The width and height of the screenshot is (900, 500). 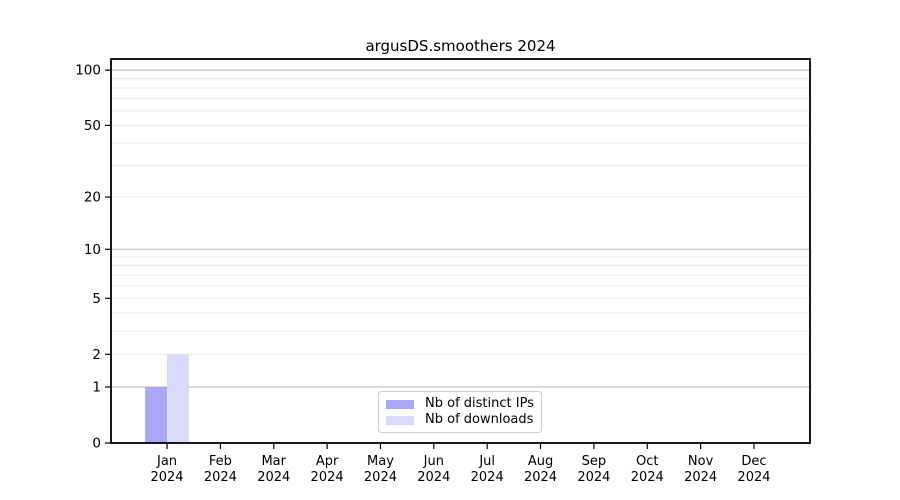 What do you see at coordinates (540, 469) in the screenshot?
I see `x-tick-label: Aug 2024` at bounding box center [540, 469].